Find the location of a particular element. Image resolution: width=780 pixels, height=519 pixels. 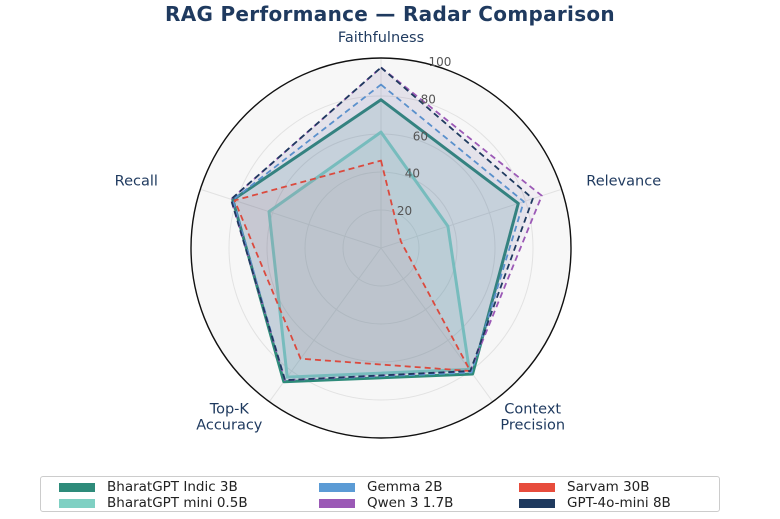

legend-item: GPT-4o-mini 8B is located at coordinates (595, 503).